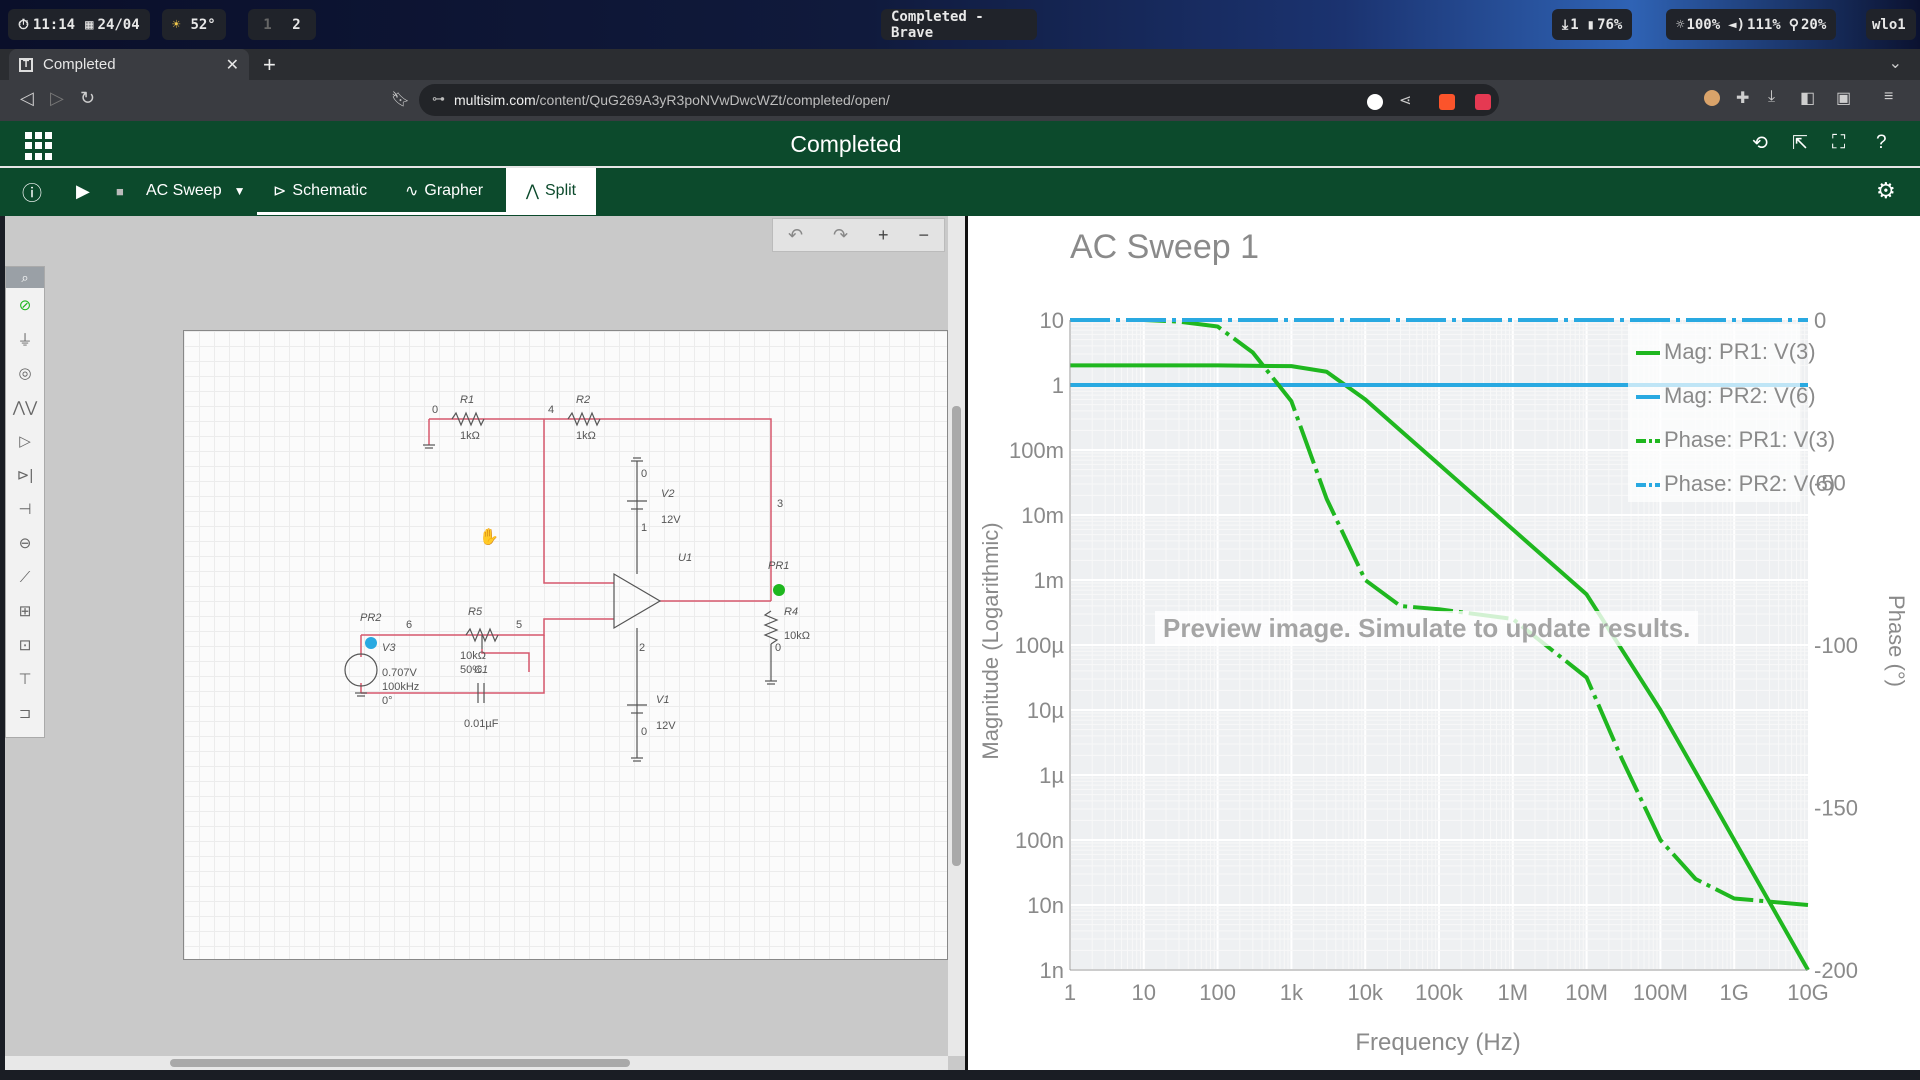  I want to click on stop-simulation-icon: ■, so click(120, 191).